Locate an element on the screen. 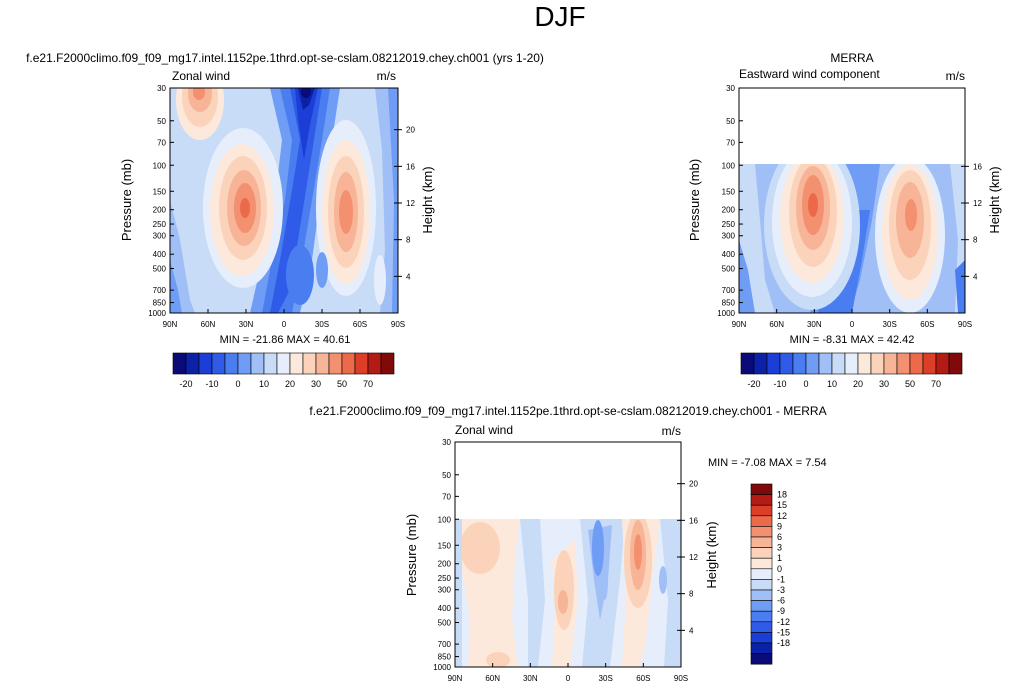 This screenshot has height=691, width=1009. y-tick-label: 70 is located at coordinates (730, 142).